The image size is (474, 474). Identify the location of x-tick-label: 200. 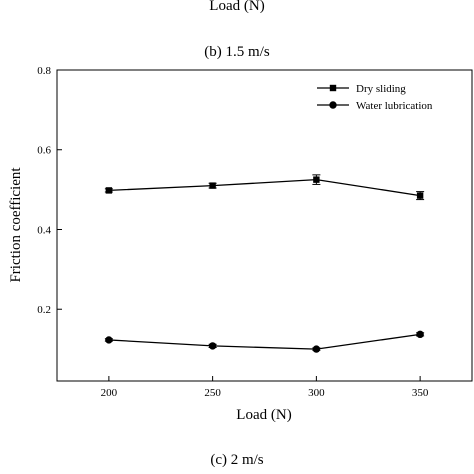
(109, 393).